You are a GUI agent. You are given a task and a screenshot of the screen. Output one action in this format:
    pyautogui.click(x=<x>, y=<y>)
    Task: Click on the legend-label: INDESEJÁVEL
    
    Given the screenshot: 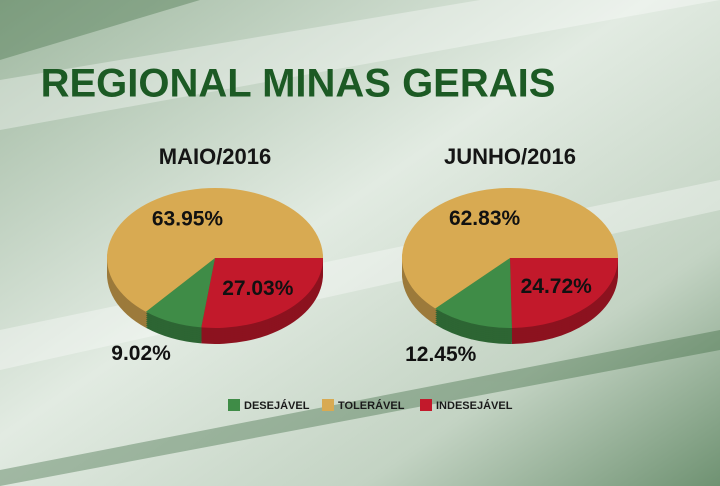 What is the action you would take?
    pyautogui.click(x=474, y=405)
    